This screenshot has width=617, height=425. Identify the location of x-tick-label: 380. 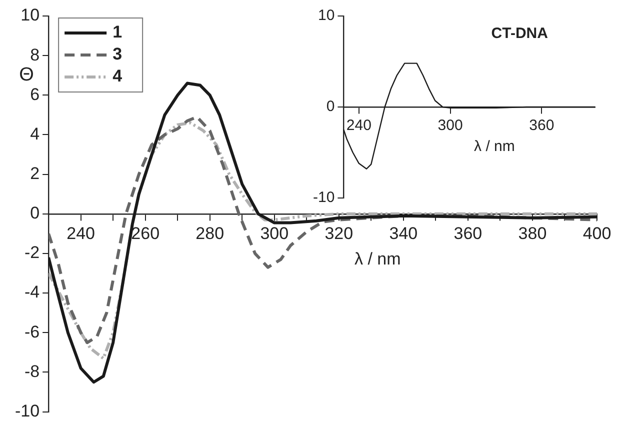
(532, 233).